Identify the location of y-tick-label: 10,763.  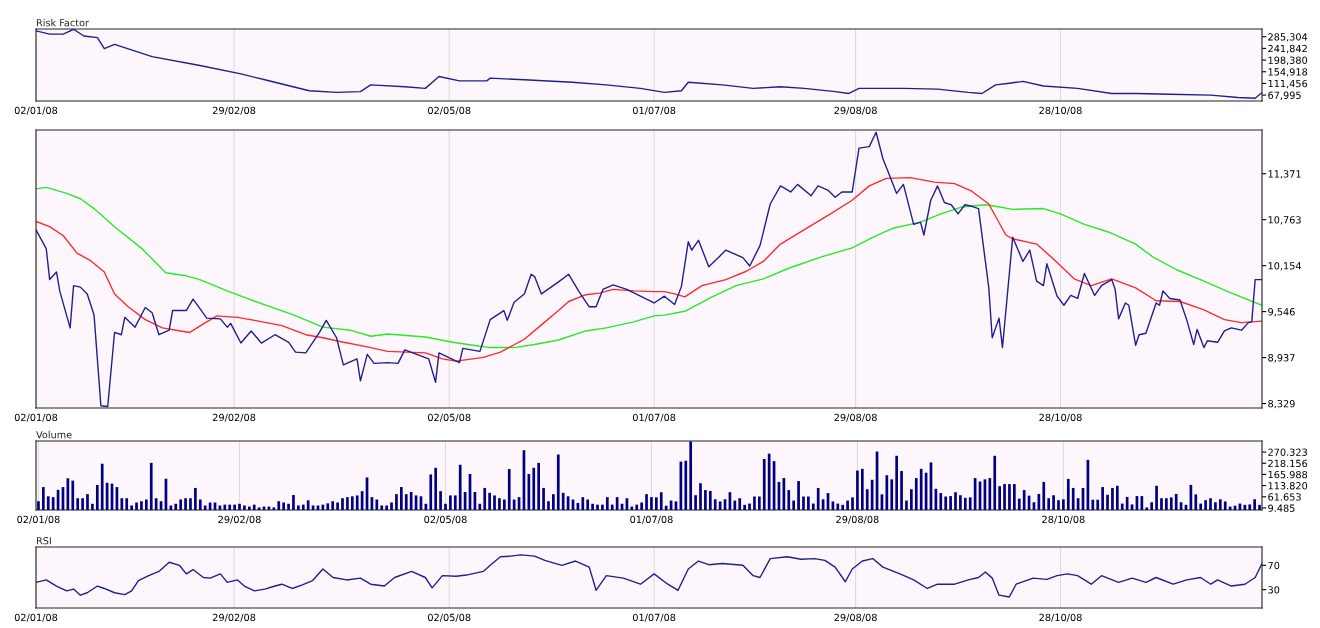
(1284, 220).